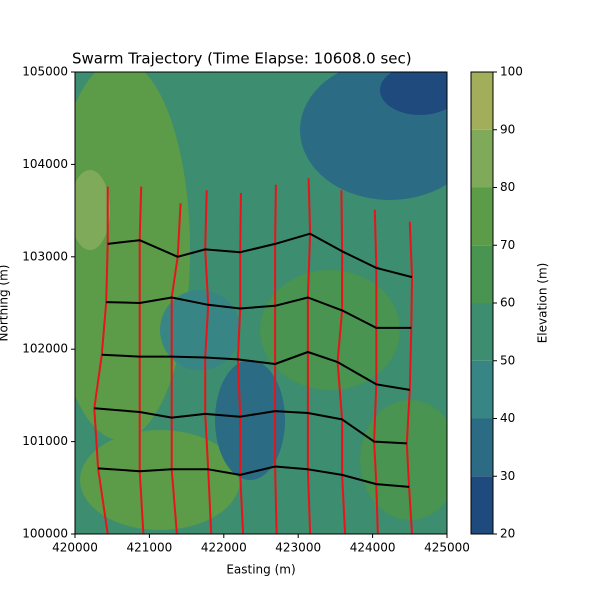  What do you see at coordinates (45, 256) in the screenshot?
I see `y-tick-label: 103000` at bounding box center [45, 256].